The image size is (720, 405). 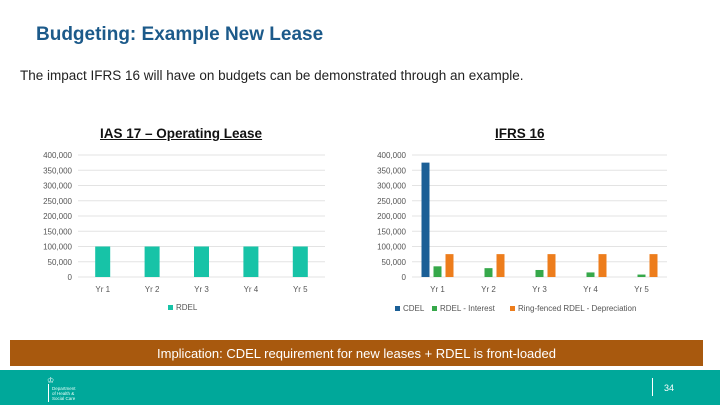 I want to click on ias17-xtick-label: Yr 4, so click(x=251, y=289).